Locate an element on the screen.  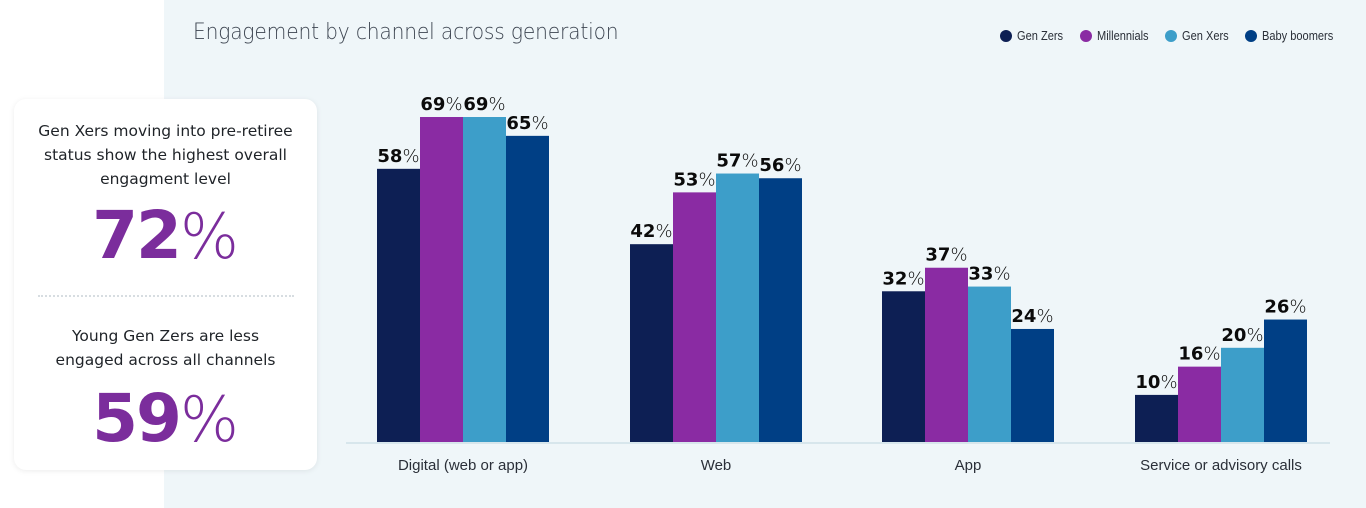
highlight-1-line: status show the highest overall is located at coordinates (165, 155).